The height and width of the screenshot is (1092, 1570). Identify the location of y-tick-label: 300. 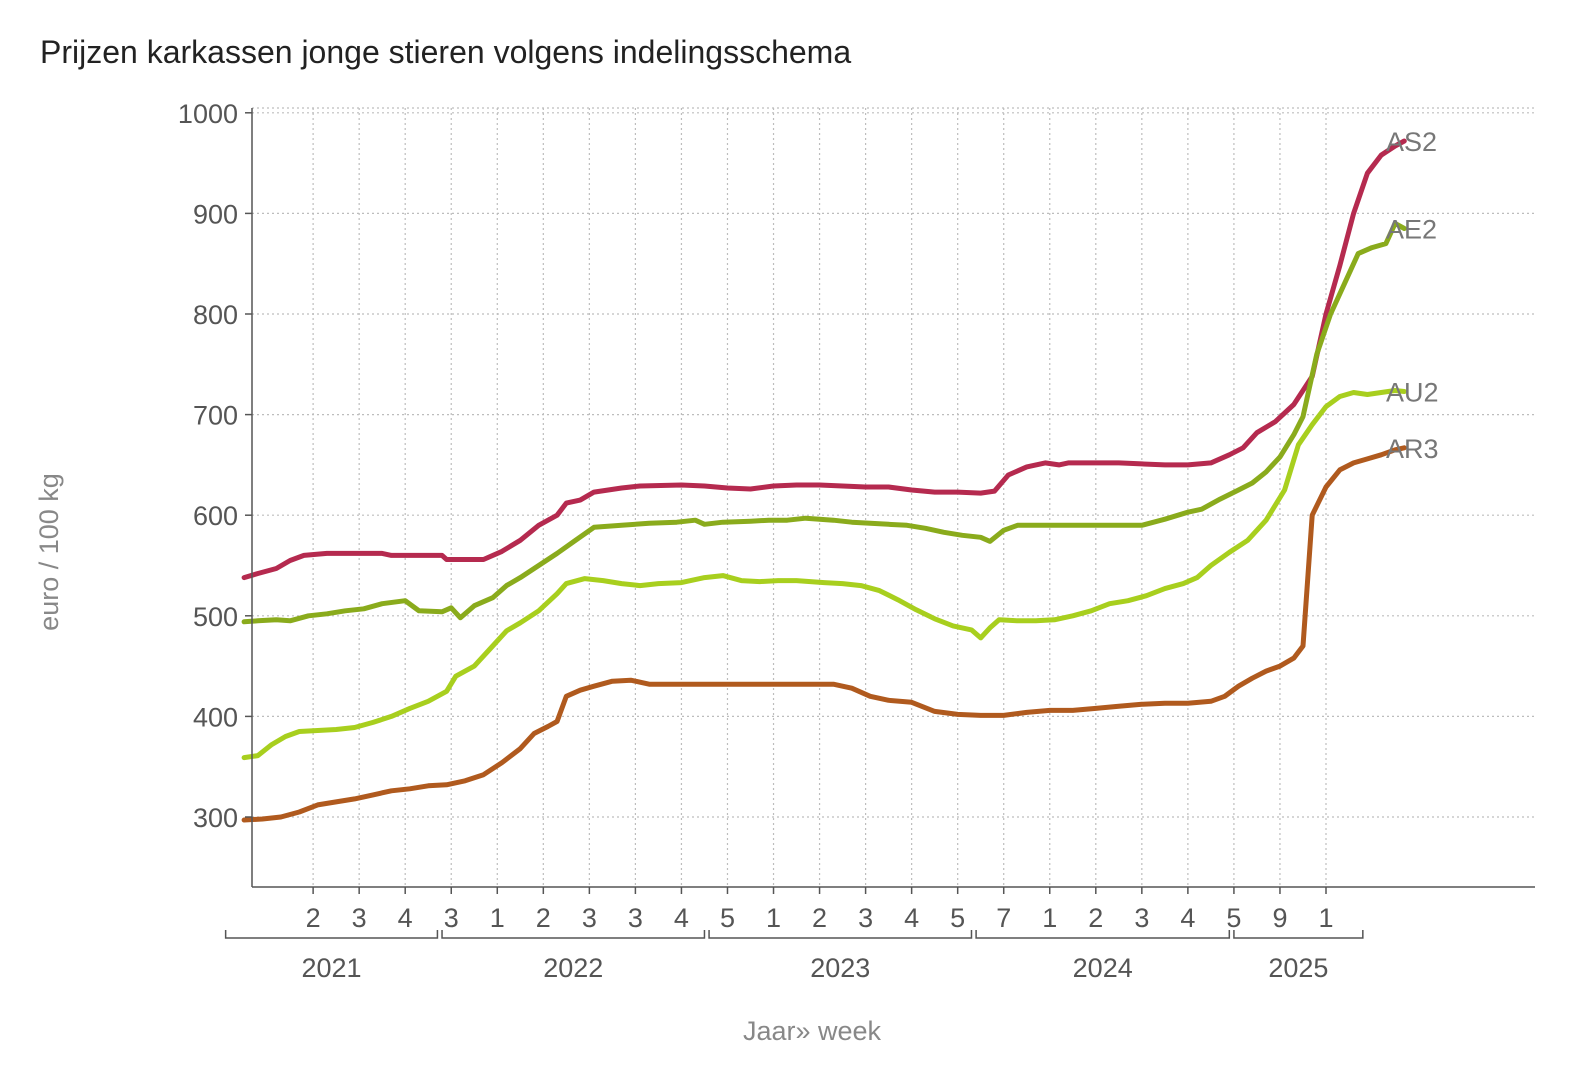
(215, 818).